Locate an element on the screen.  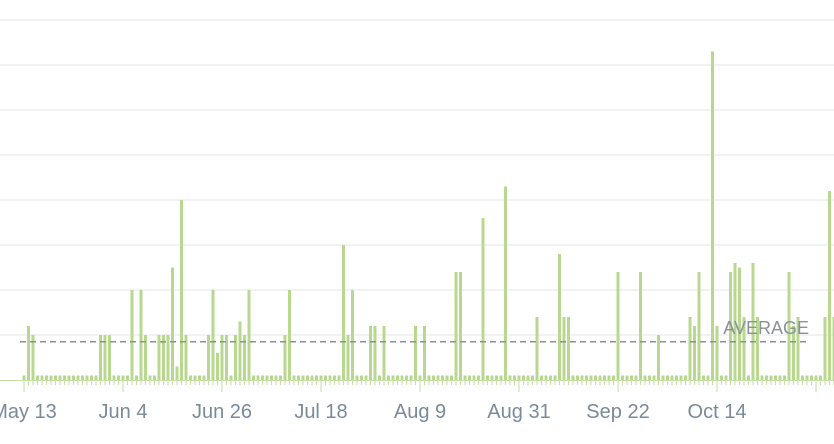
average-marker: AVERAGE is located at coordinates (414, 330).